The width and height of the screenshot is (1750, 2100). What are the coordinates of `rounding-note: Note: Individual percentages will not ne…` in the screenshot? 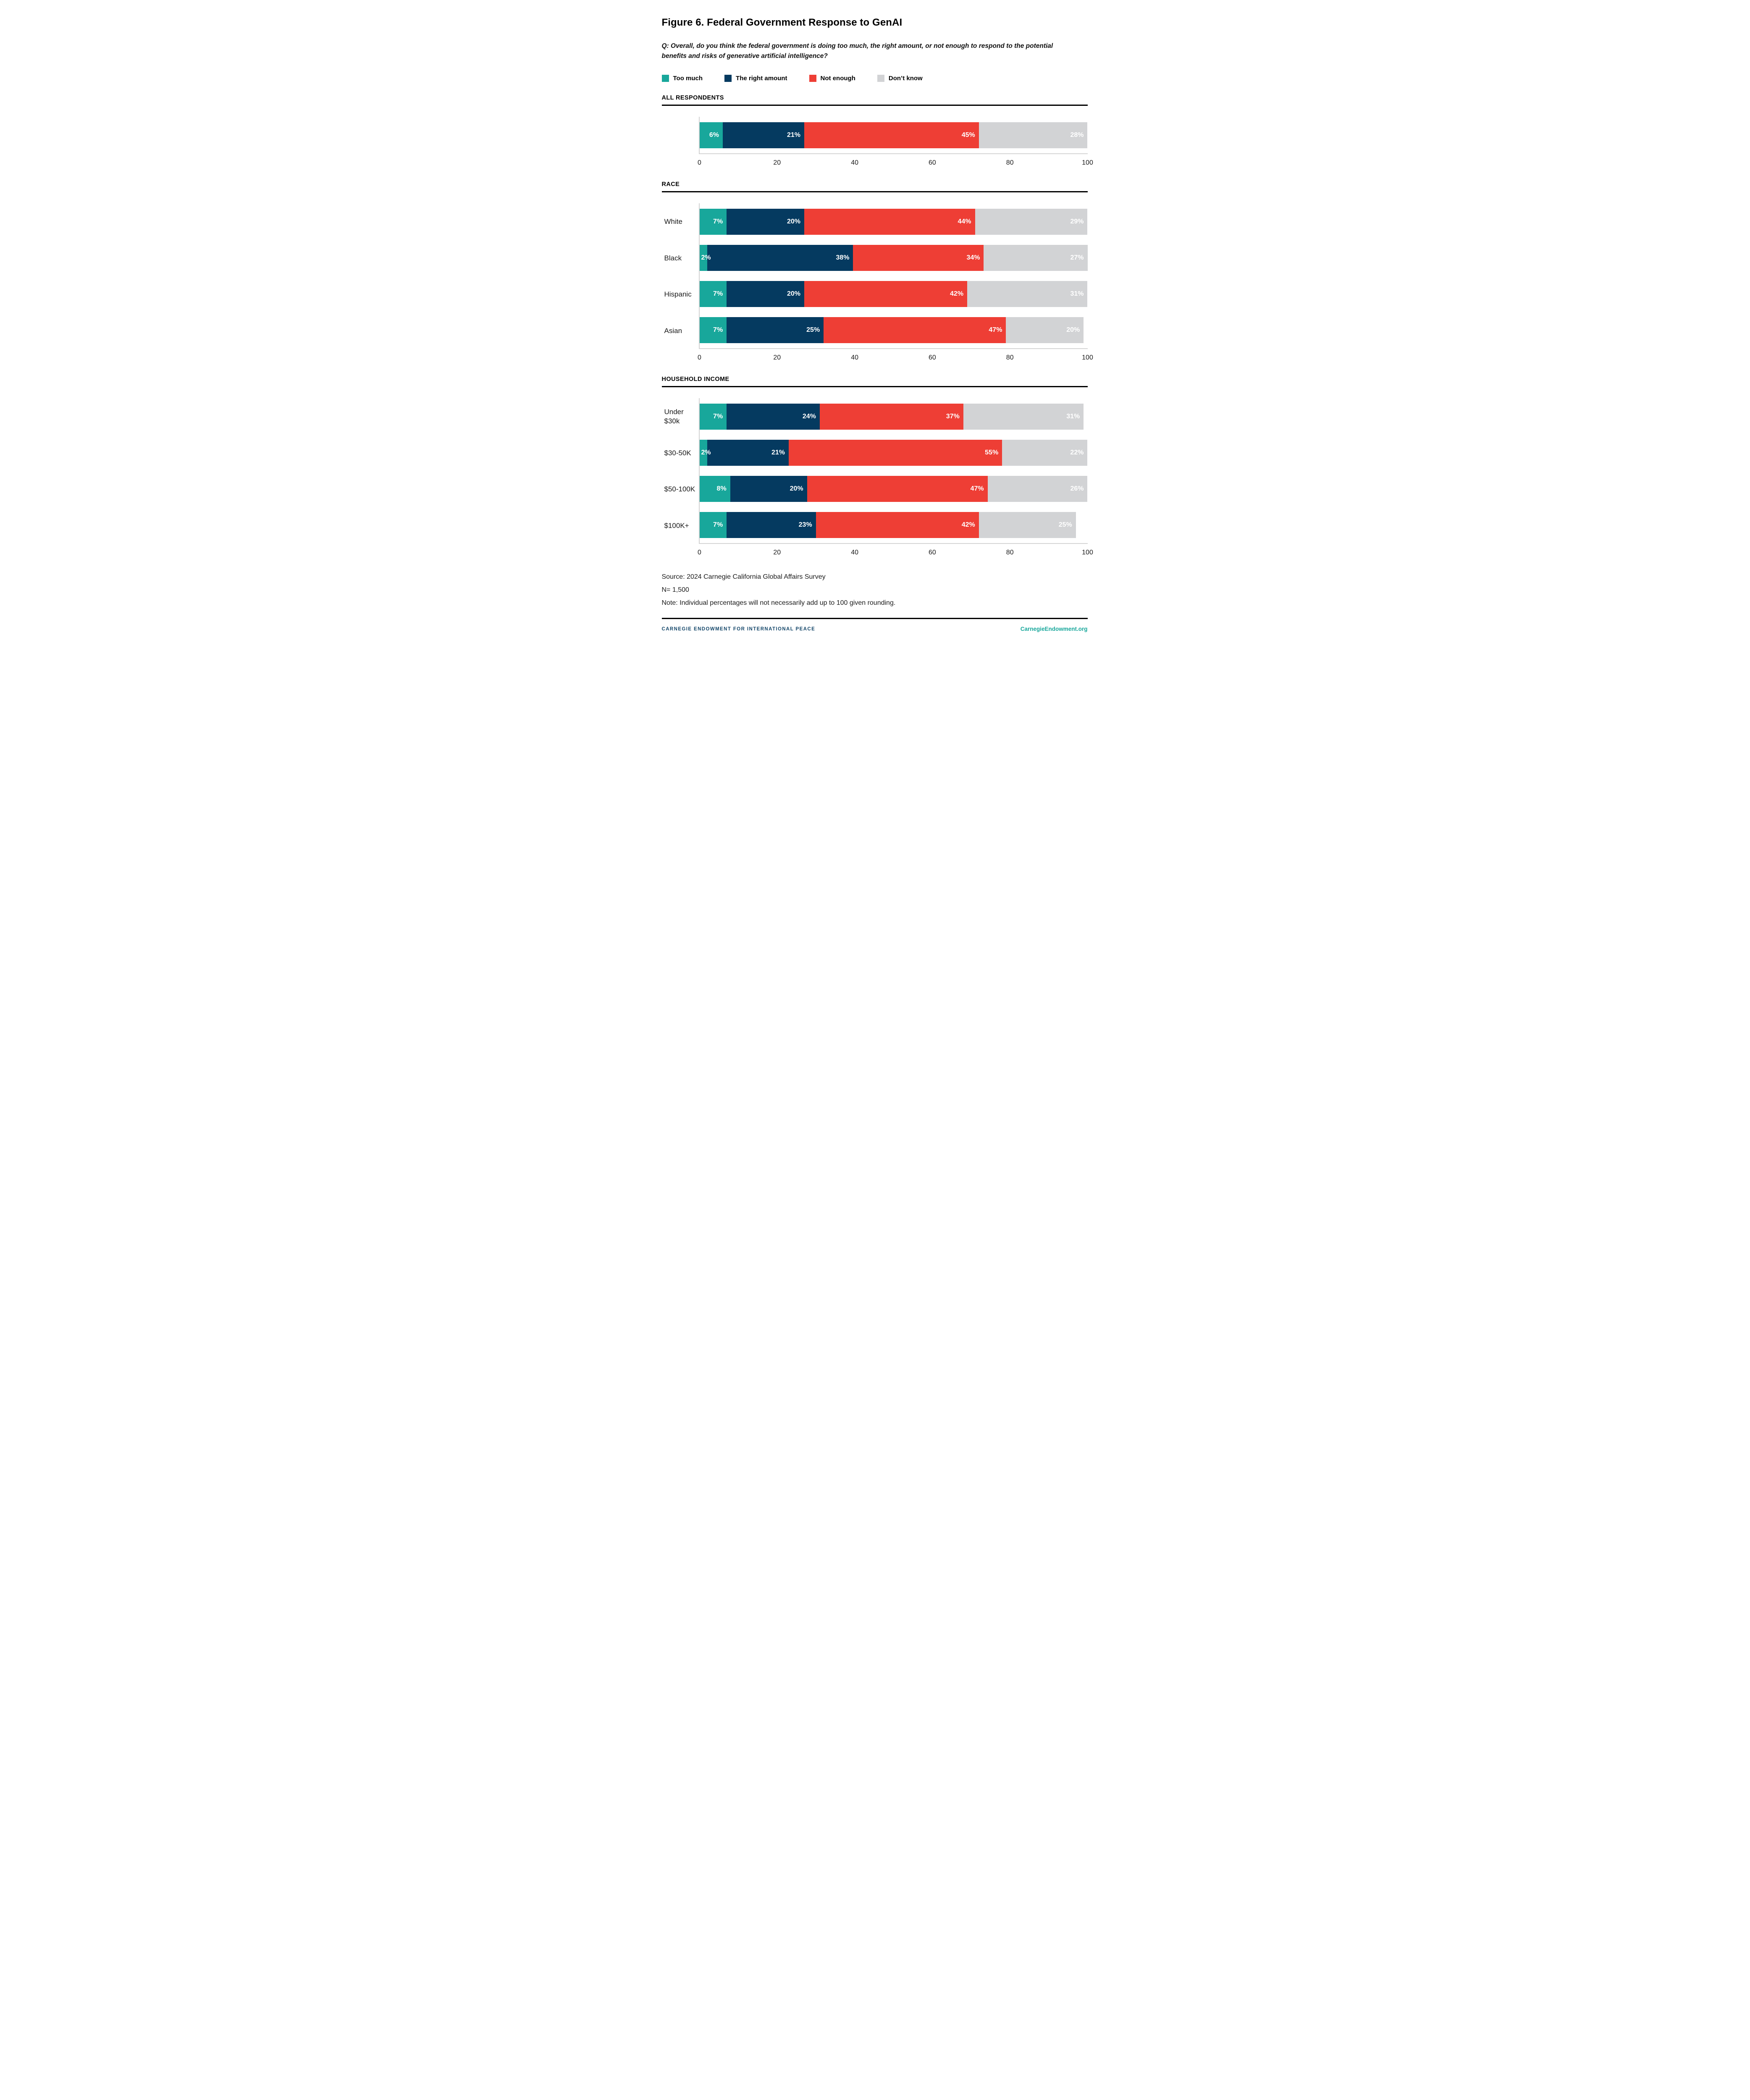 It's located at (778, 603).